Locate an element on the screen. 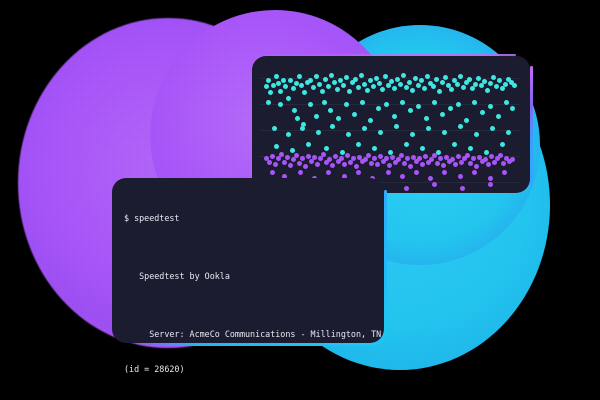 This screenshot has width=600, height=400. terminal-bottom-glow is located at coordinates (255, 344).